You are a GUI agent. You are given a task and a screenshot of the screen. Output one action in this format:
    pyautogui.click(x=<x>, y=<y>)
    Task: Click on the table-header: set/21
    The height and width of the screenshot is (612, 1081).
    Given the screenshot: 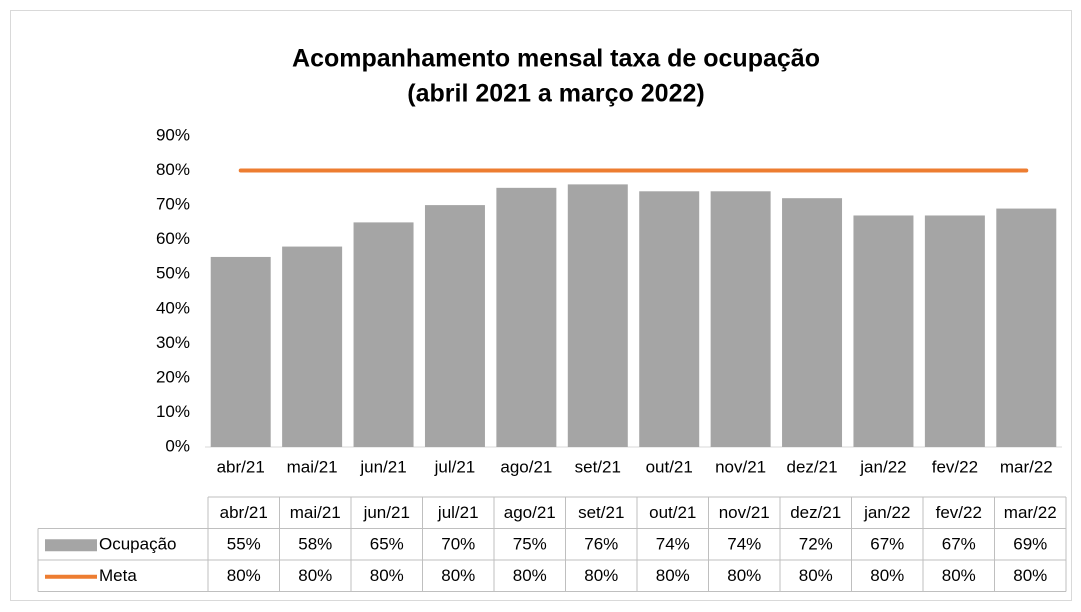 What is the action you would take?
    pyautogui.click(x=601, y=512)
    